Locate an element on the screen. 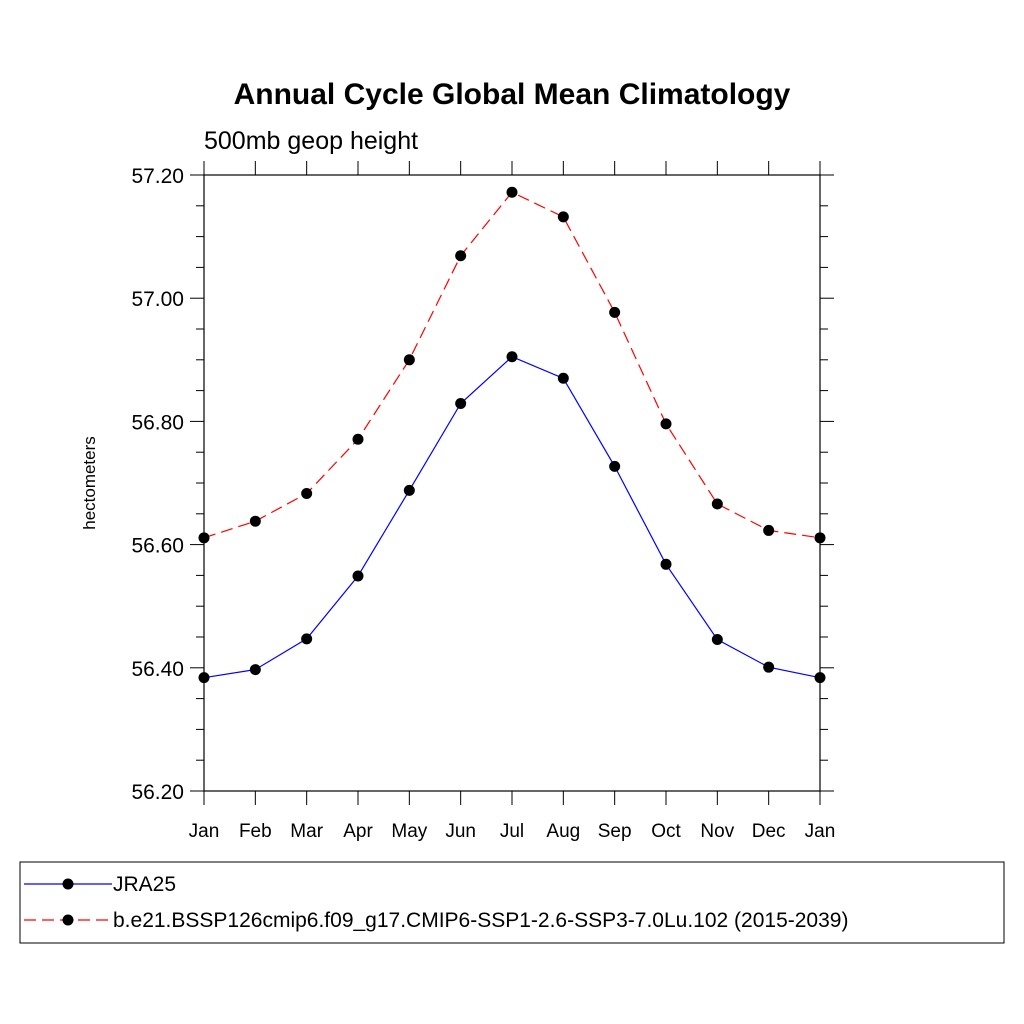 Image resolution: width=1024 pixels, height=1024 pixels. x-tick-label: Feb is located at coordinates (255, 831).